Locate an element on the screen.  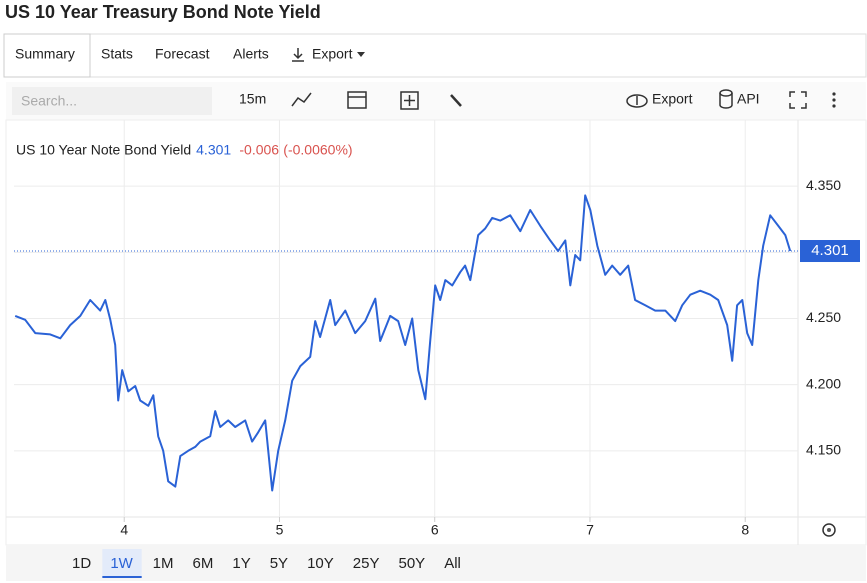
legend-change-pct: (-0.0060%) is located at coordinates (317, 150).